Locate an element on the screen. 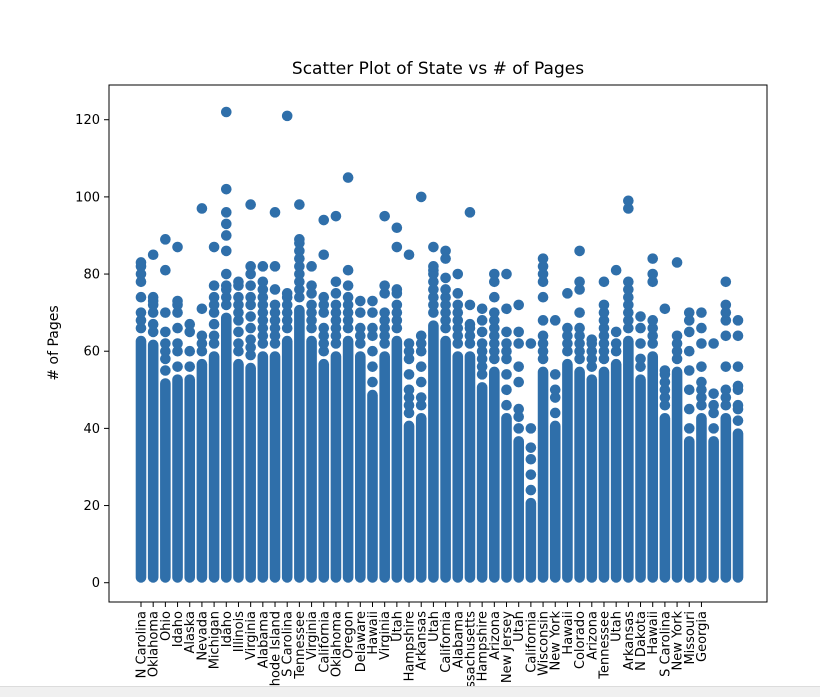  y-tick-label: 120 is located at coordinates (87, 120).